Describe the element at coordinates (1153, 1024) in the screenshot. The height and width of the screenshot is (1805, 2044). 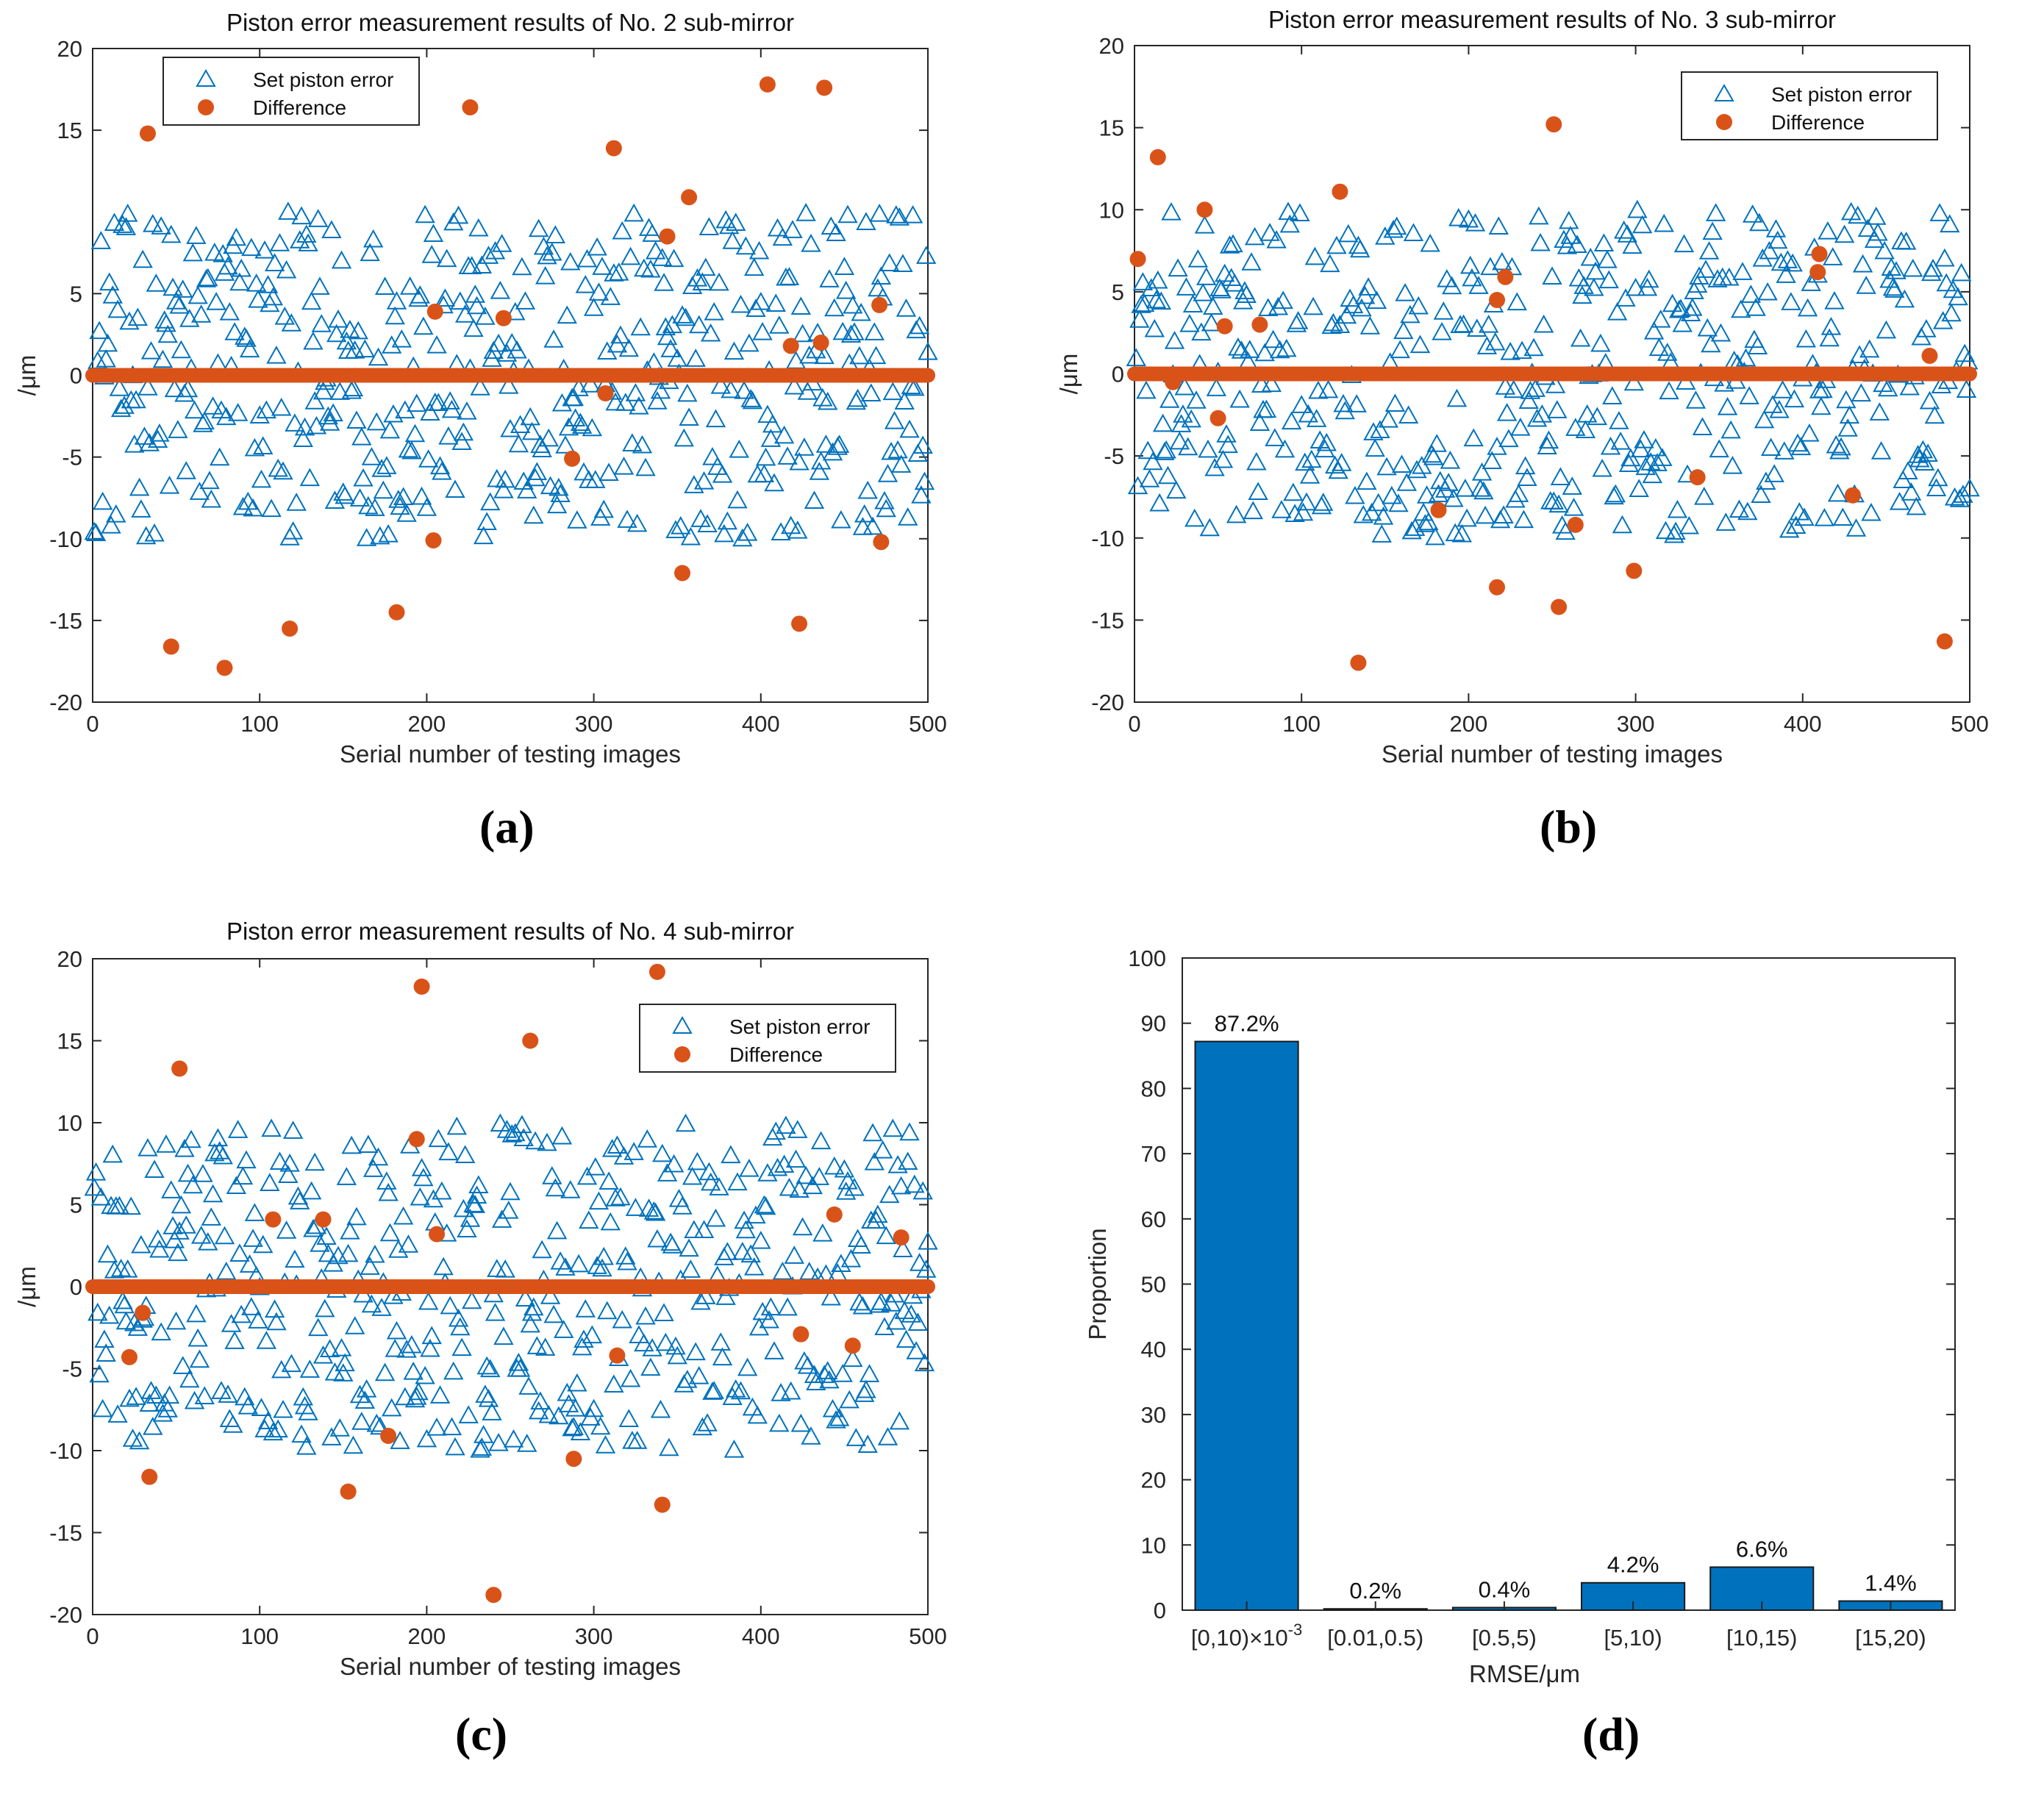
I see `y-tick-label: 90` at that location.